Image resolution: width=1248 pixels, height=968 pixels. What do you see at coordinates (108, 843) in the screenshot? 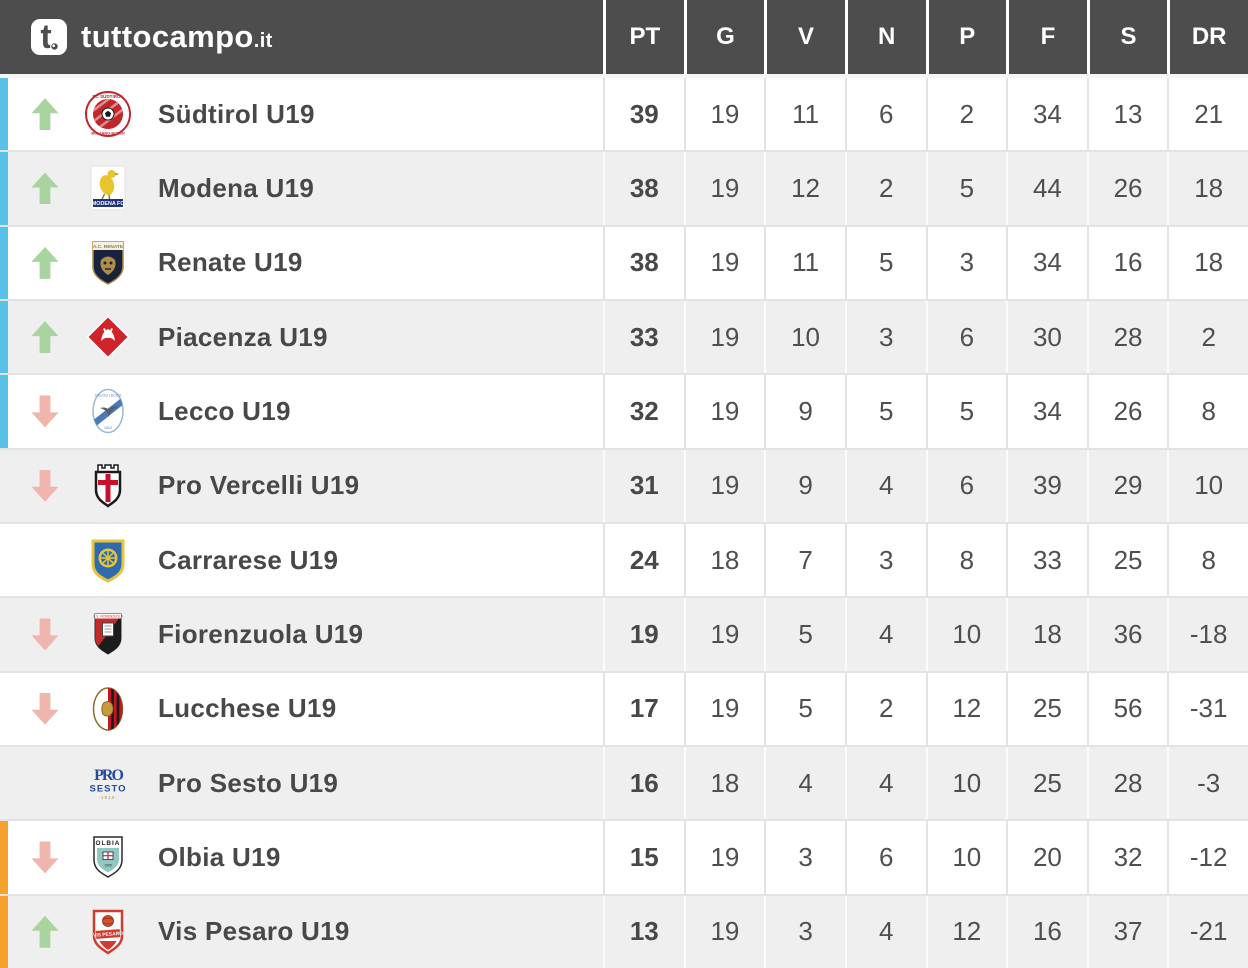
I see `svg-text: OLBIA` at bounding box center [108, 843].